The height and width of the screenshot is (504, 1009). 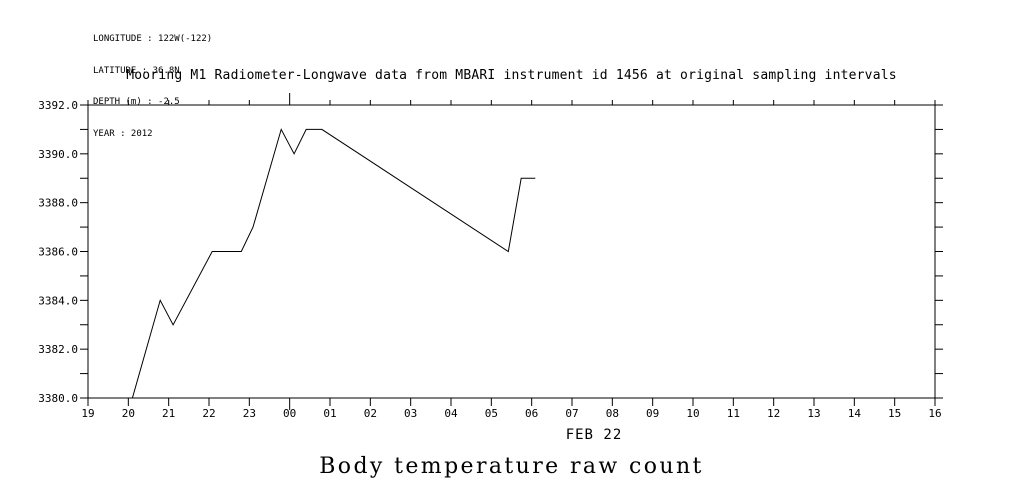 What do you see at coordinates (58, 300) in the screenshot?
I see `y-tick-label: 3384.0` at bounding box center [58, 300].